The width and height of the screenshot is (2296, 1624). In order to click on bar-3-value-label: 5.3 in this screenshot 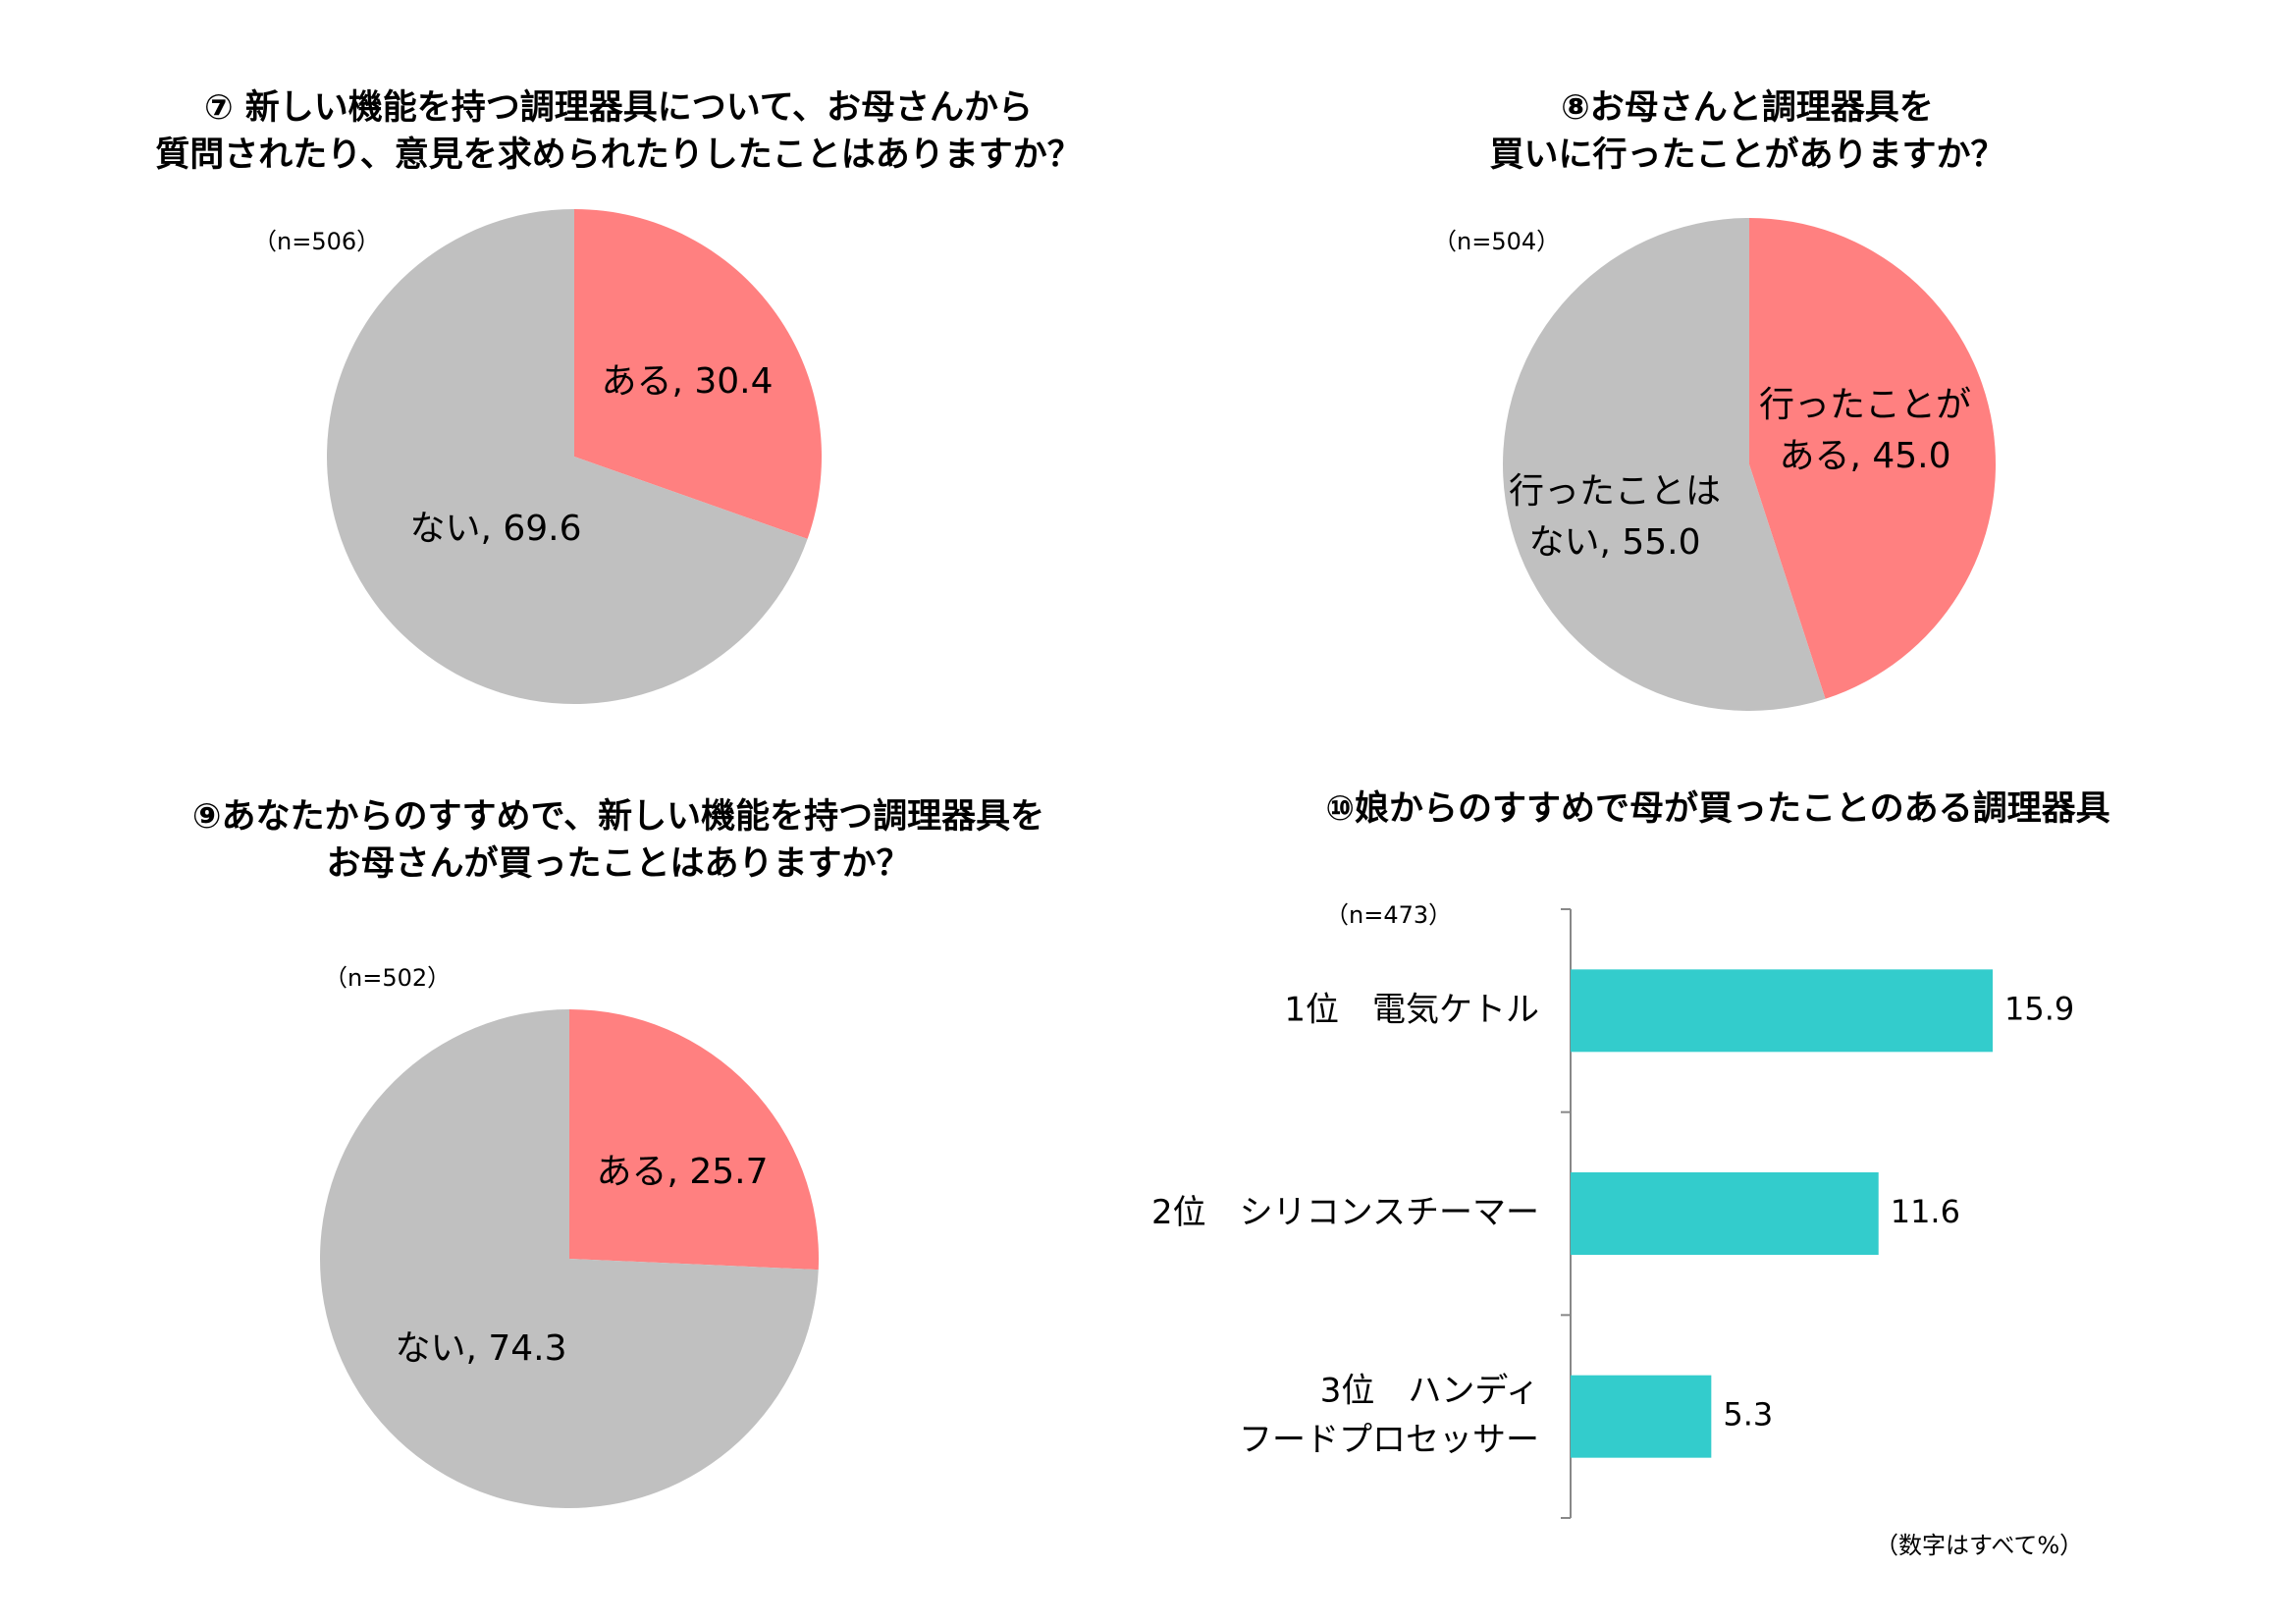, I will do `click(1748, 1415)`.